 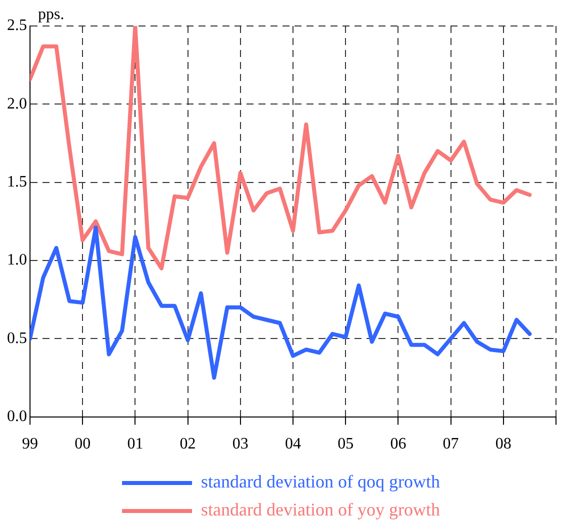 I want to click on x-tick-label: 04, so click(x=293, y=444).